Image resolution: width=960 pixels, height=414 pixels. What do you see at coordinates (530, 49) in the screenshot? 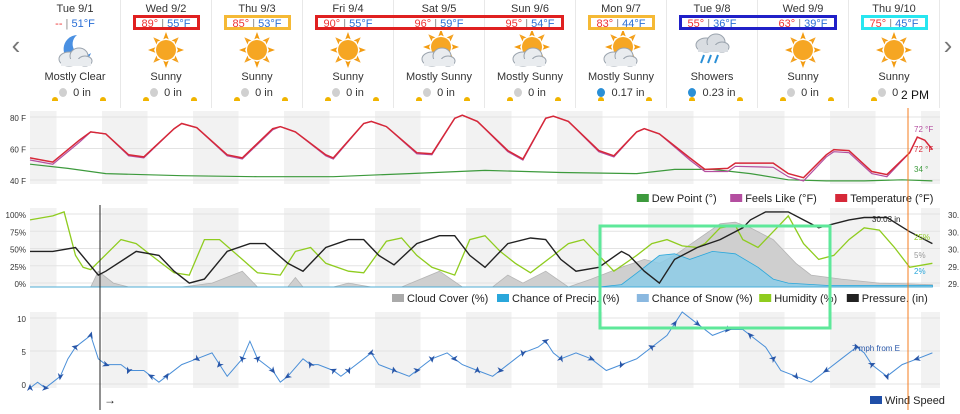
I see `sun-cloud-icon` at bounding box center [530, 49].